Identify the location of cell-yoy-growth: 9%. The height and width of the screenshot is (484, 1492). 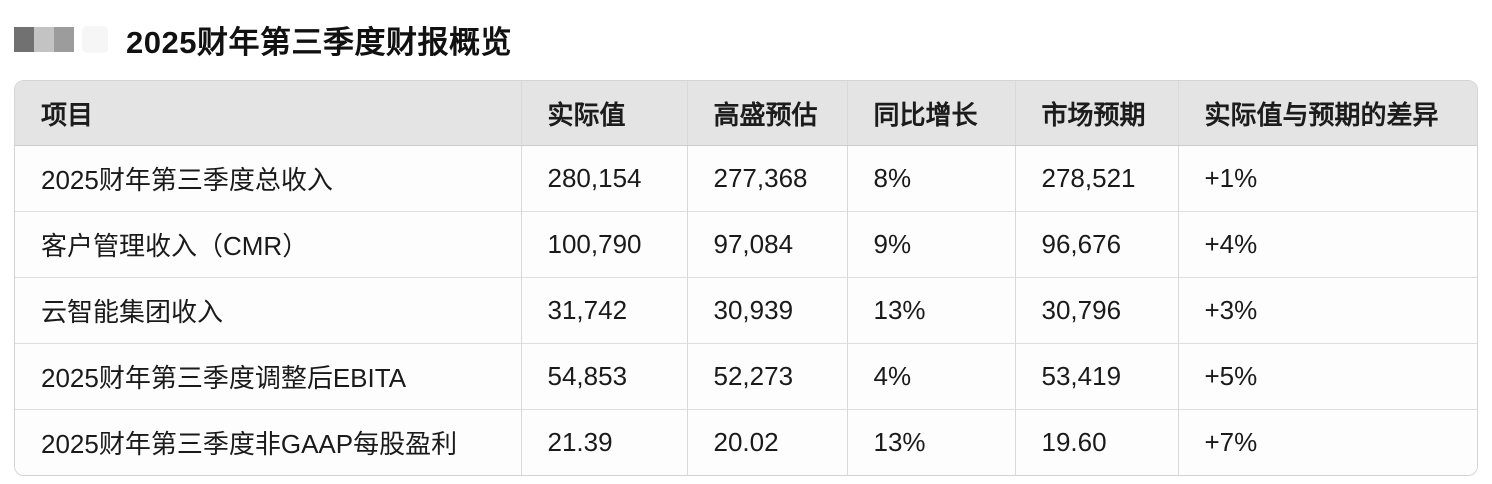
(930, 244).